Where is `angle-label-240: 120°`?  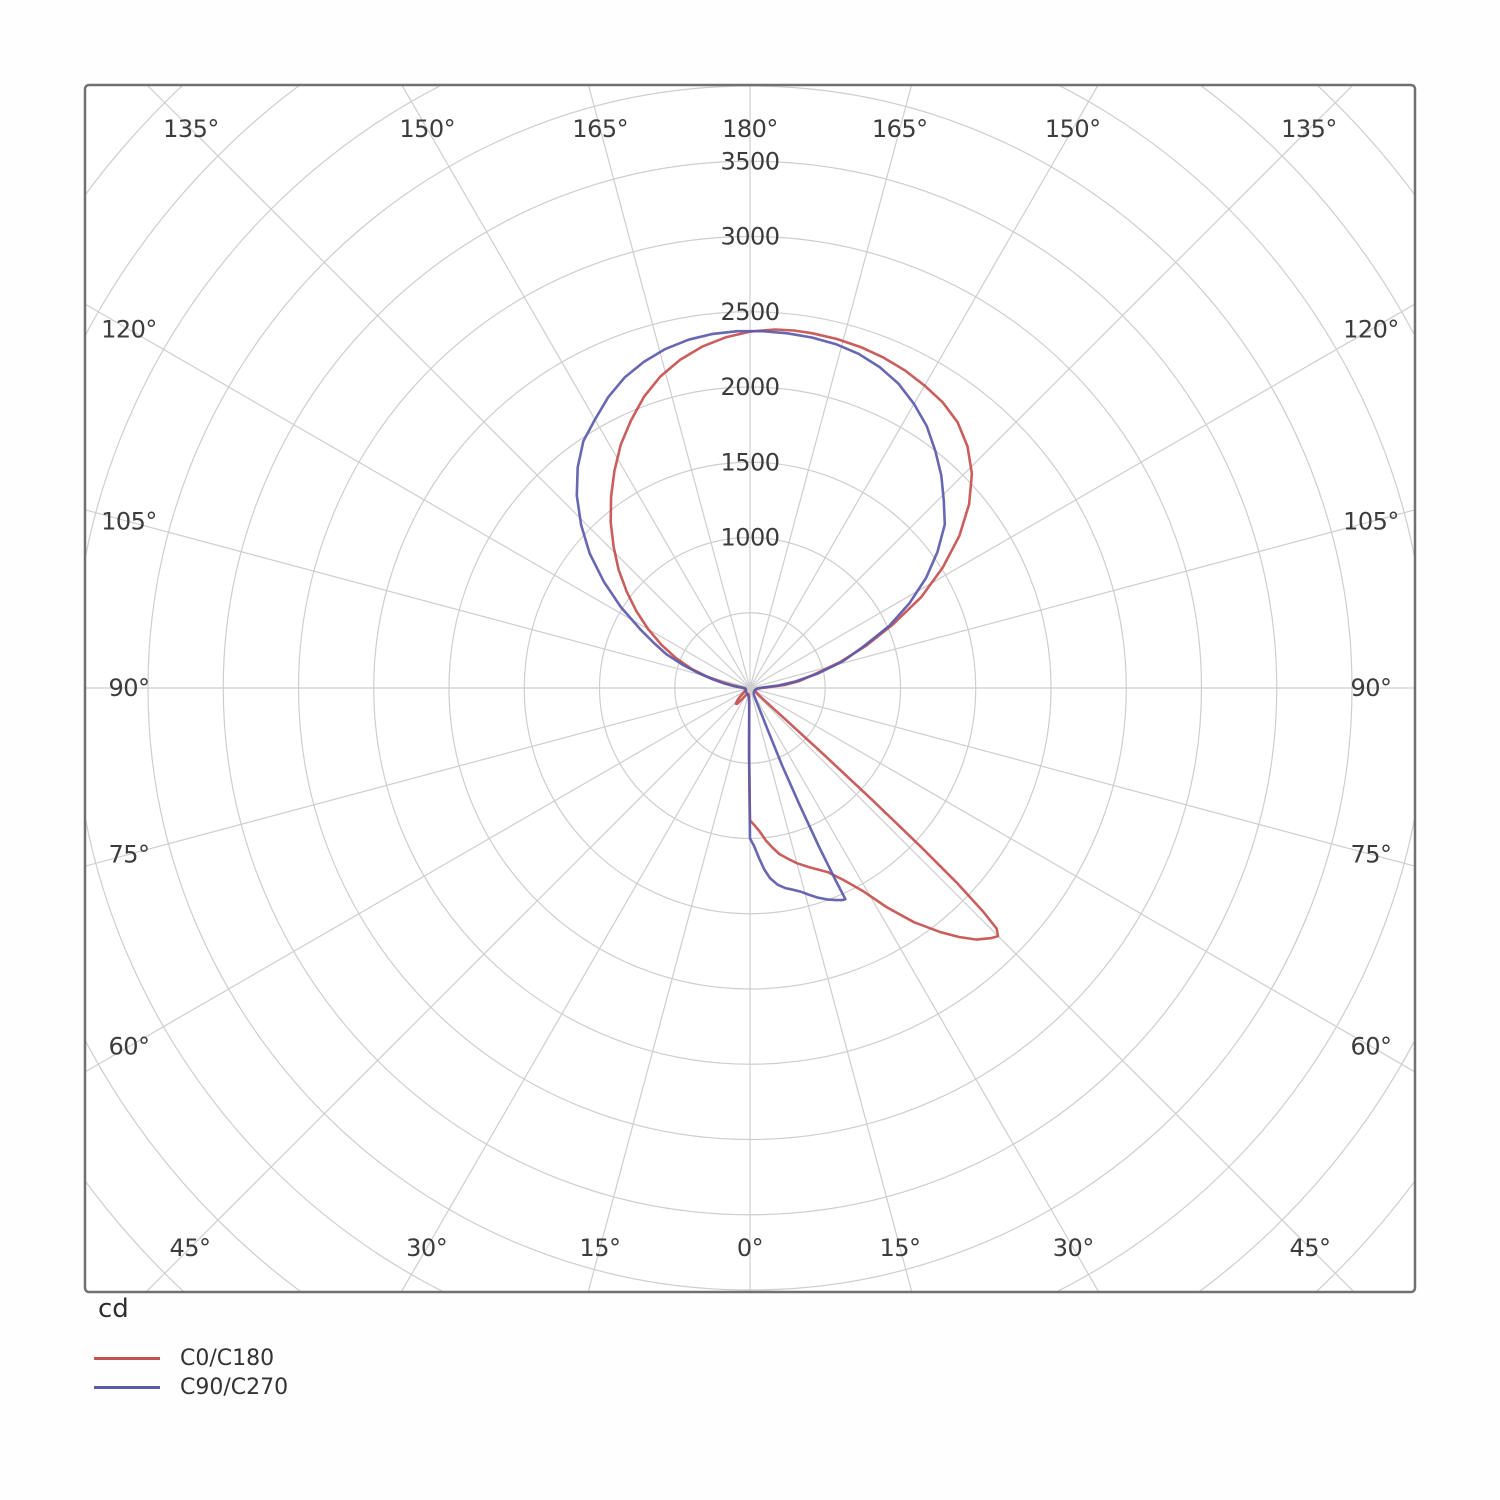 angle-label-240: 120° is located at coordinates (129, 329).